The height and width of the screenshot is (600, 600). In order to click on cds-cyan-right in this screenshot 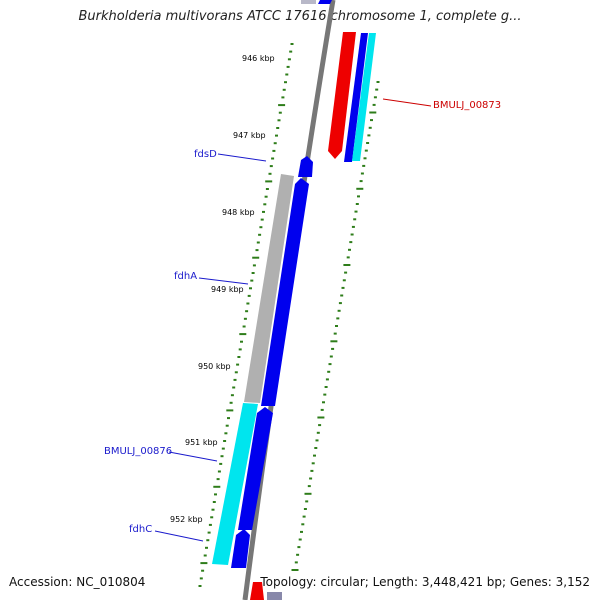, I will do `click(364, 97)`.